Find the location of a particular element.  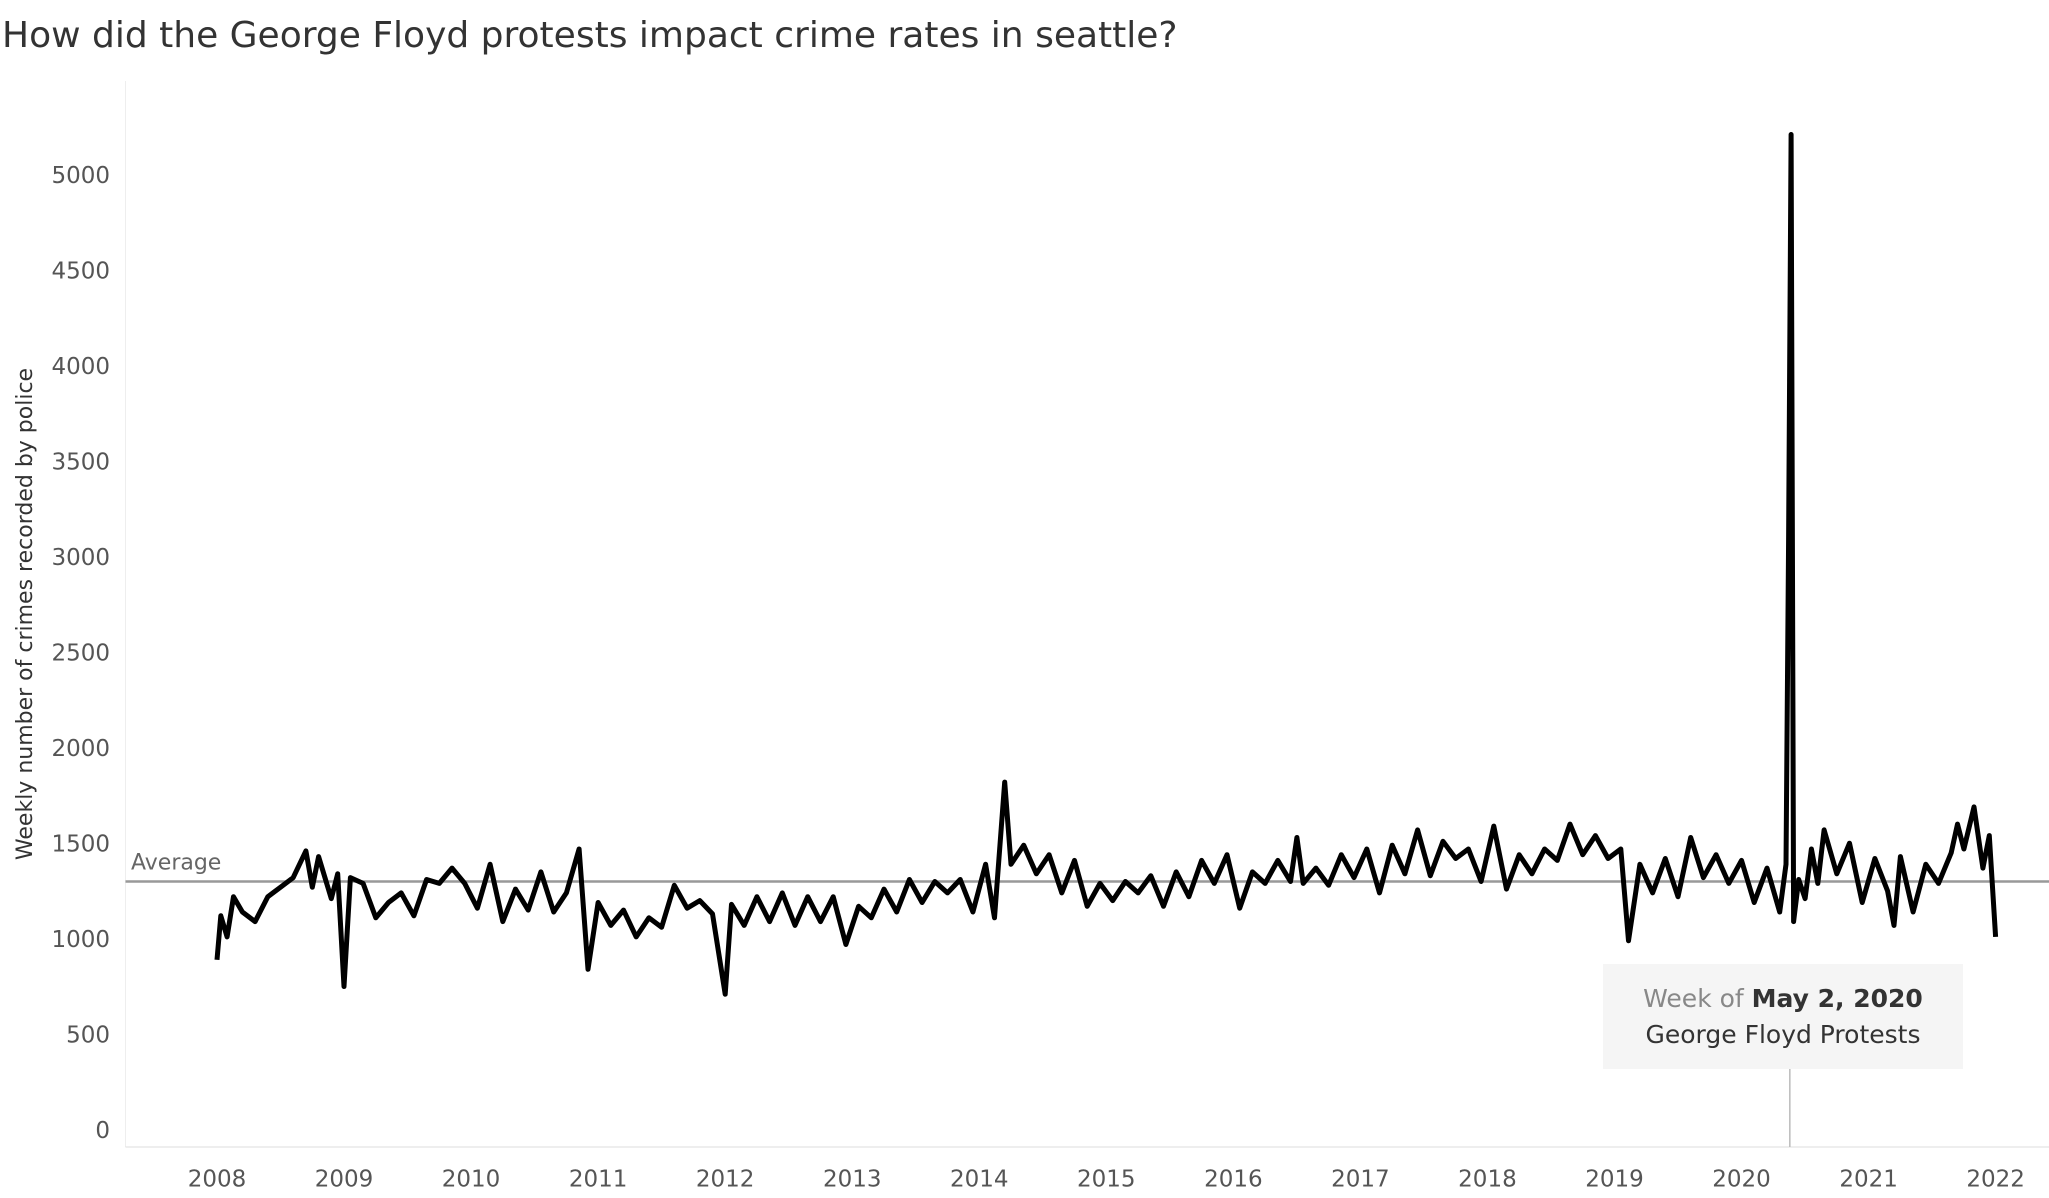

x-tick-label: 2011 is located at coordinates (598, 1180).